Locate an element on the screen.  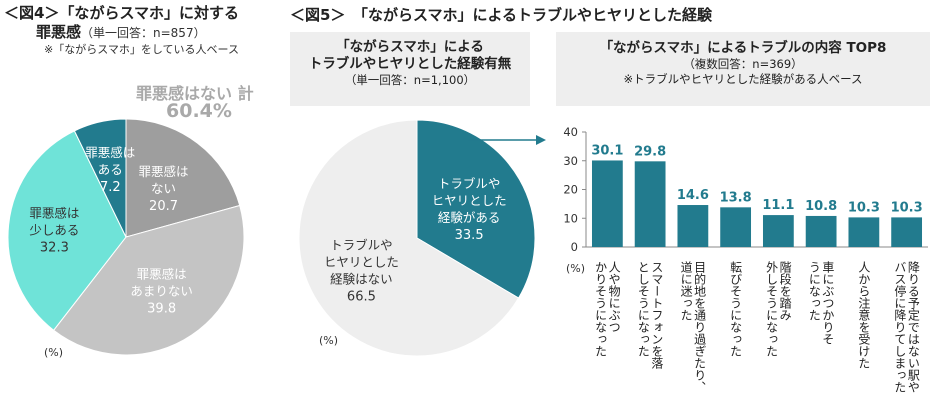
bar-y-tick-label-1: 10 is located at coordinates (570, 218).